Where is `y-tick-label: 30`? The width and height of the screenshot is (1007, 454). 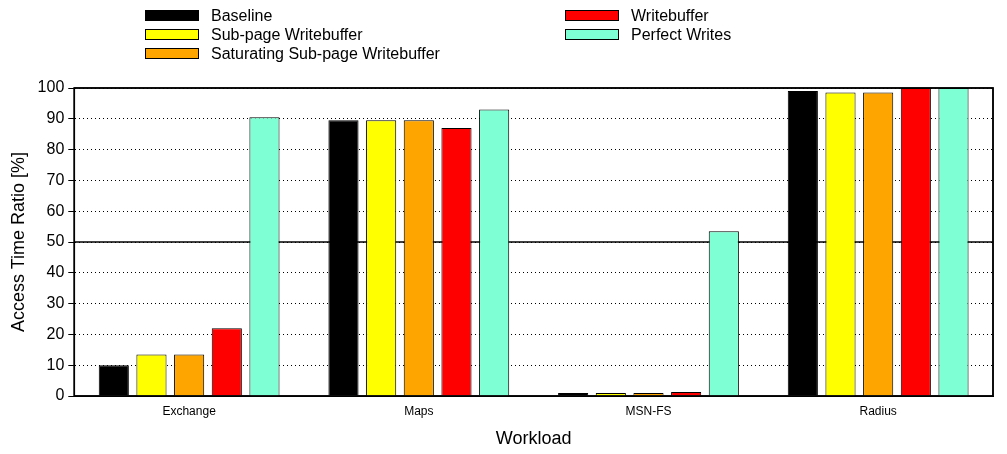
y-tick-label: 30 is located at coordinates (55, 303).